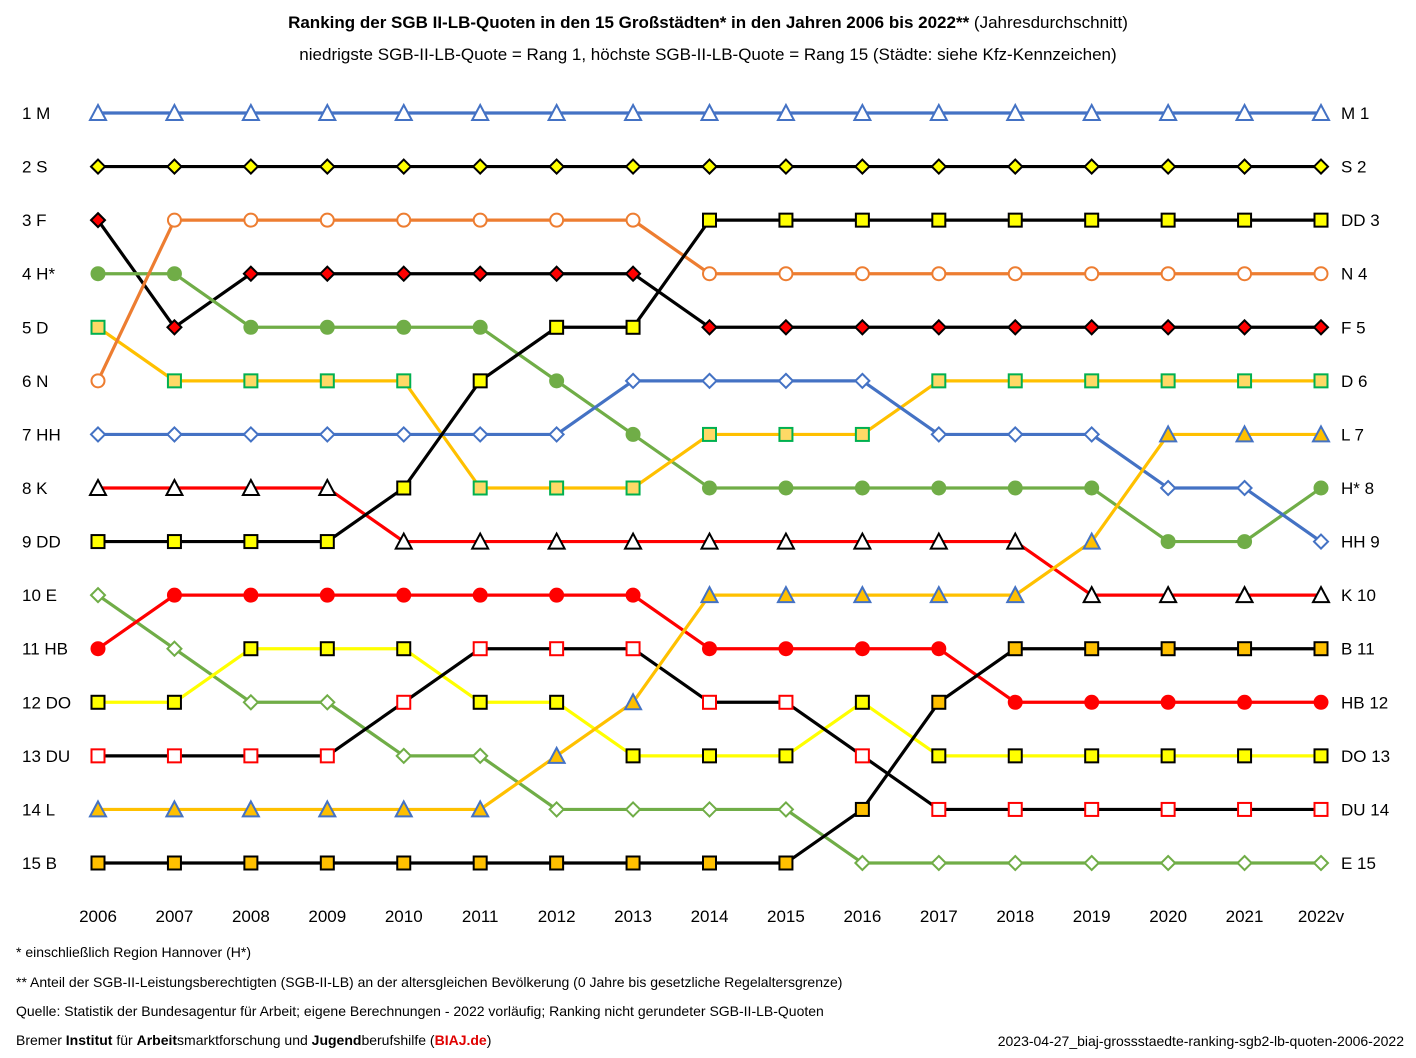 This screenshot has width=1416, height=1058. Describe the element at coordinates (46, 702) in the screenshot. I see `left-rank-label: 12 DO` at that location.